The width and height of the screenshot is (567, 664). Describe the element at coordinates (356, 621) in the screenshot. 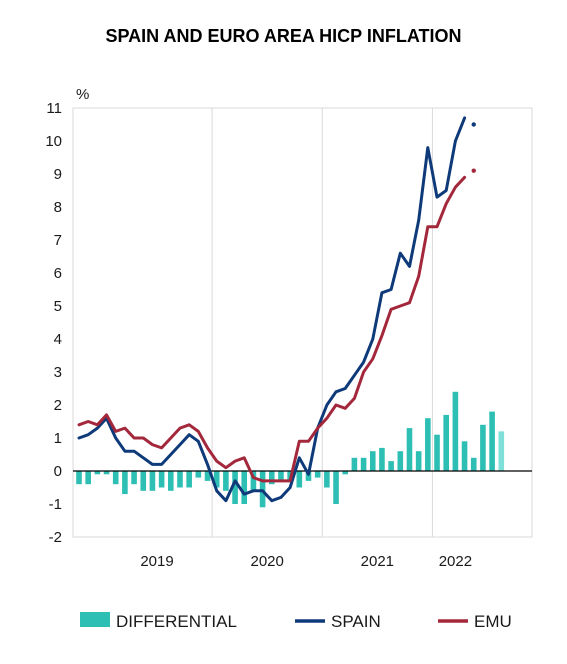

I see `legend-label-spain: SPAIN` at that location.